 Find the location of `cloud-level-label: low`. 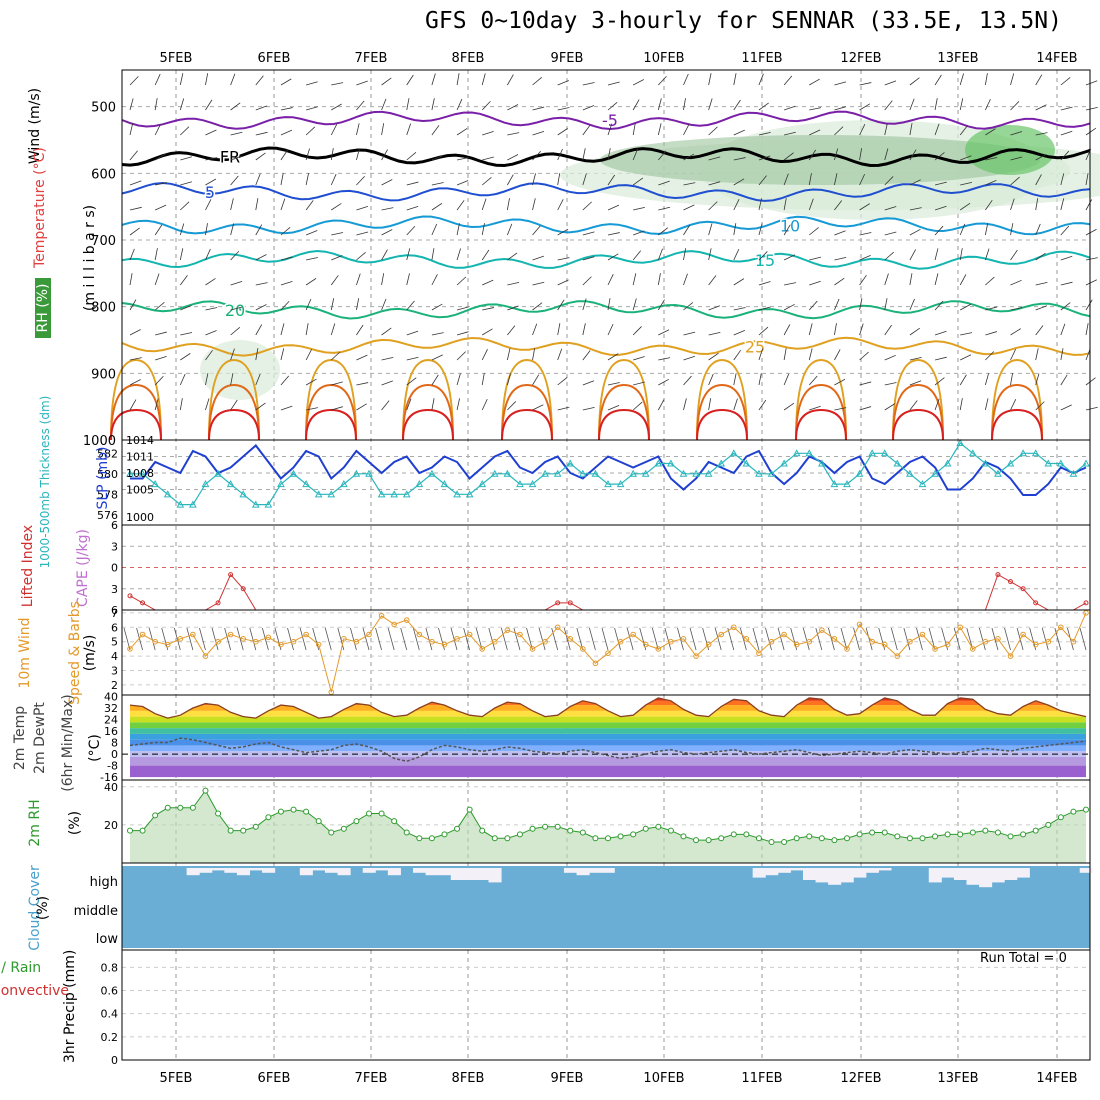

cloud-level-label: low is located at coordinates (107, 939).